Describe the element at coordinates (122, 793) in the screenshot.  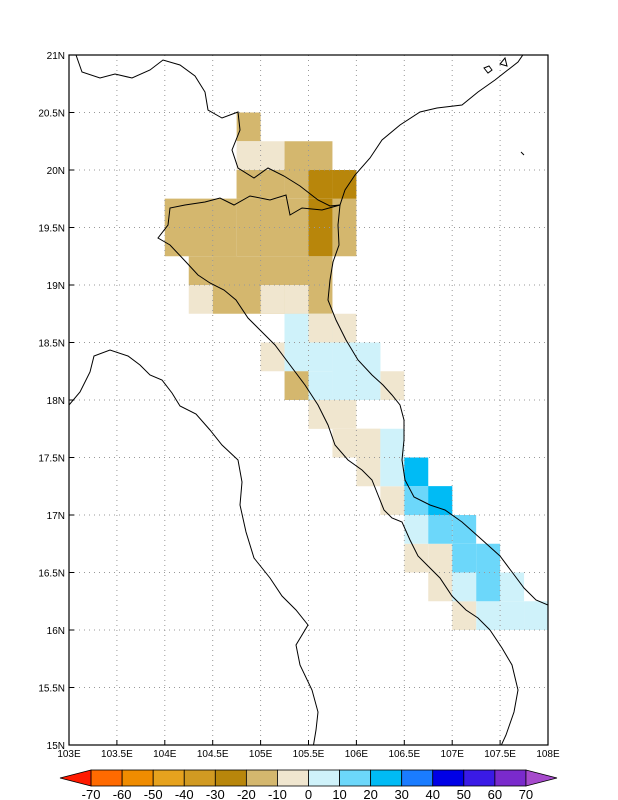
I see `colorbar-label: -60` at that location.